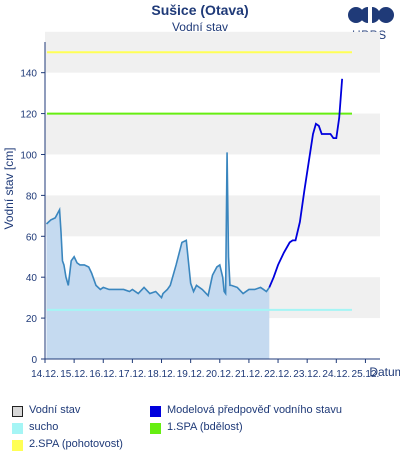  I want to click on grid-band, so click(212, 216).